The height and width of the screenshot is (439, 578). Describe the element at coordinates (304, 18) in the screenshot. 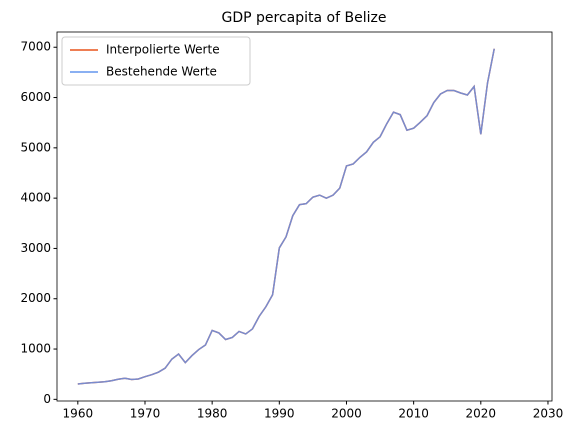

I see `chart-title: GDP percapita of Belize` at that location.